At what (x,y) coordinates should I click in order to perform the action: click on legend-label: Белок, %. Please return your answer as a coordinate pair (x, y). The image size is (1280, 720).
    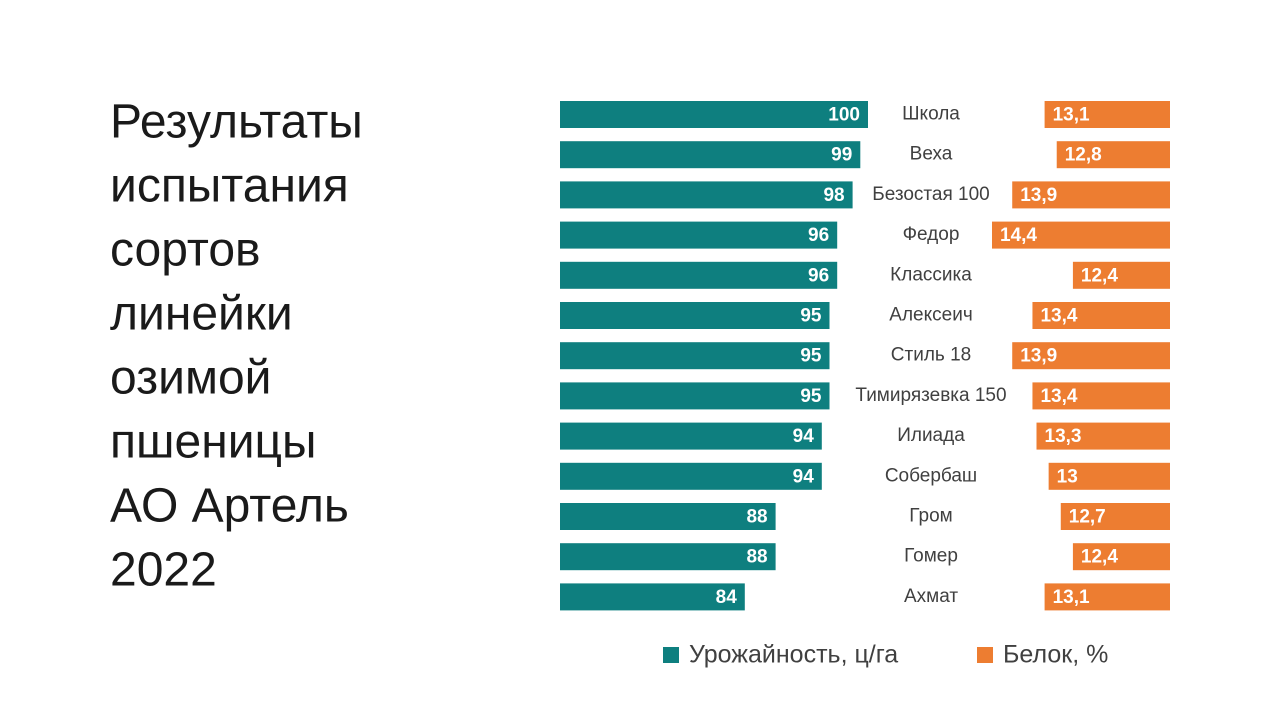
    Looking at the image, I should click on (1055, 655).